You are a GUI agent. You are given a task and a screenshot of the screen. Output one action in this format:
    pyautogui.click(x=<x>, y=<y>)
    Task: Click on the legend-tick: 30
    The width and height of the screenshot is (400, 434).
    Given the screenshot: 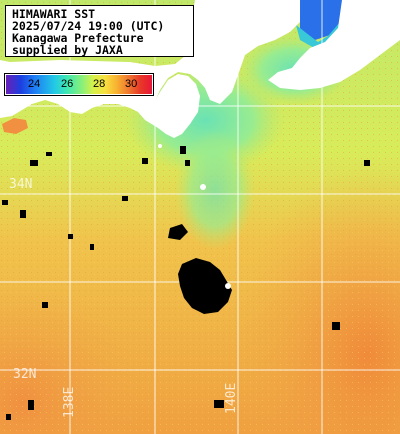 What is the action you would take?
    pyautogui.click(x=131, y=84)
    